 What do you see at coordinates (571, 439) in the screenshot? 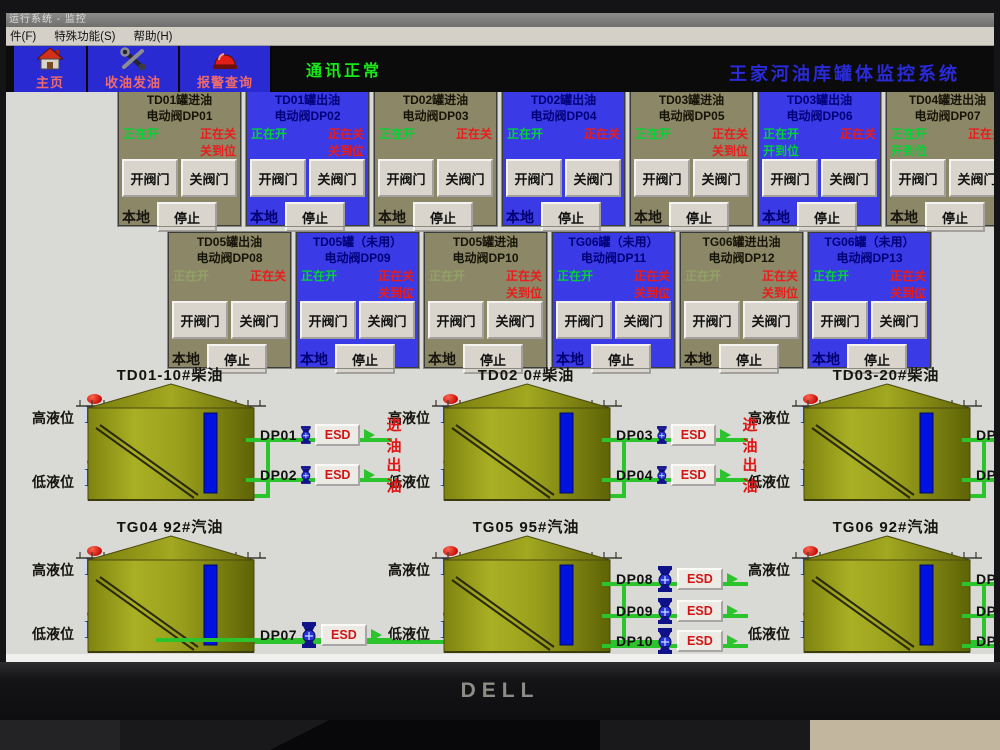
I see `storage-tank-unit: TD02 0#柴油` at bounding box center [571, 439].